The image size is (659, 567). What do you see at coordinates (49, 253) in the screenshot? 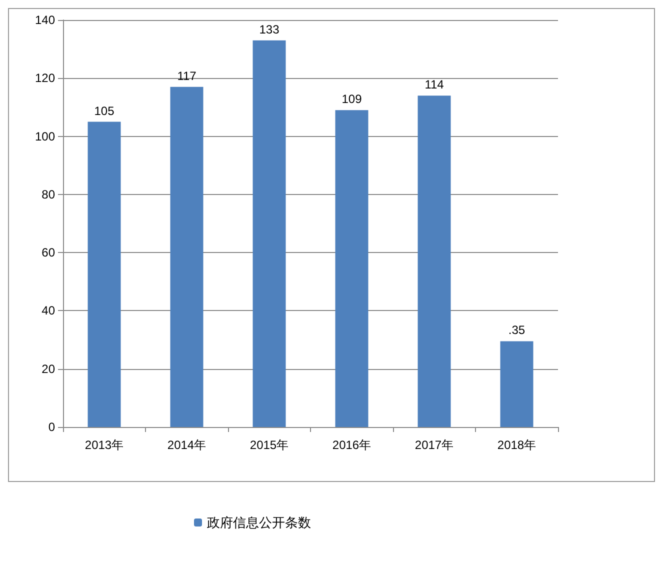
I see `y-tick-label: 60` at bounding box center [49, 253].